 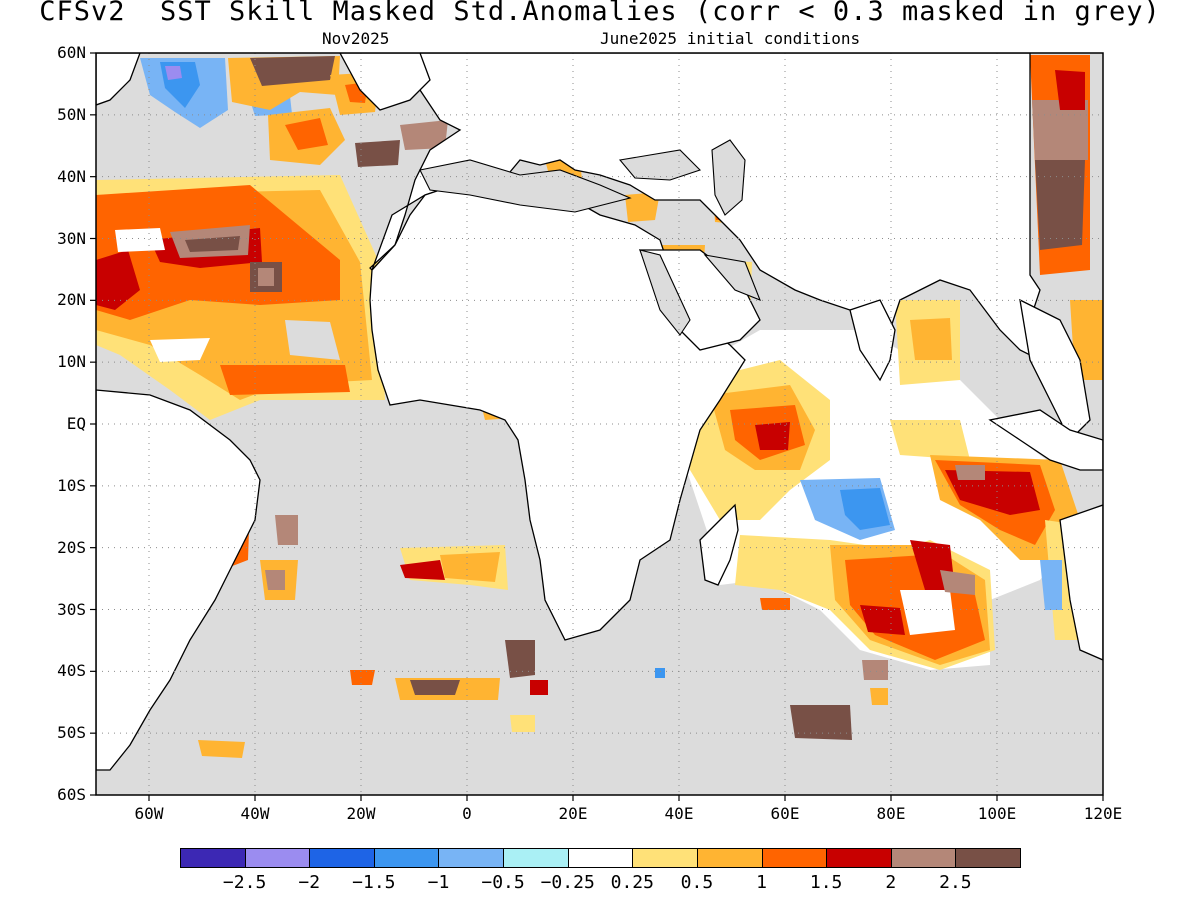 What do you see at coordinates (1045, 440) in the screenshot?
I see `sumatra-borneo-land` at bounding box center [1045, 440].